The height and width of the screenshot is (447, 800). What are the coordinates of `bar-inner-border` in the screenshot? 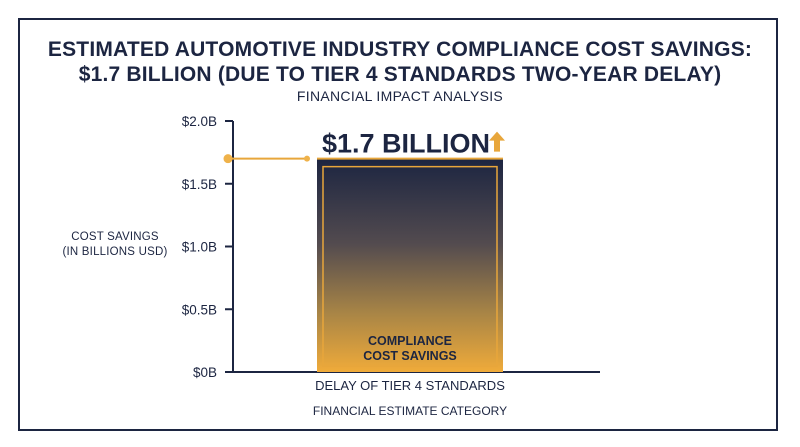 It's located at (410, 266).